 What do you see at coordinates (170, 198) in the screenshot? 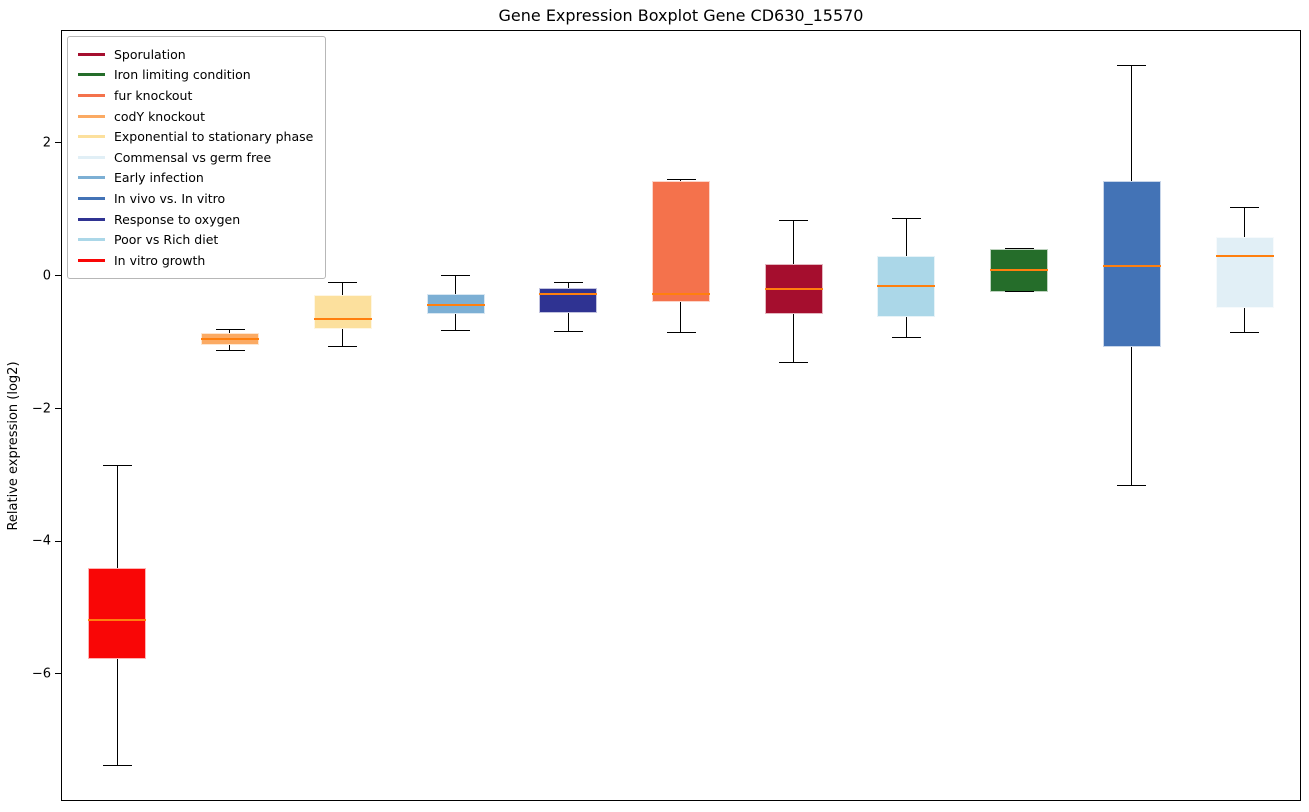
I see `legend-label: In vivo vs. In vitro` at bounding box center [170, 198].